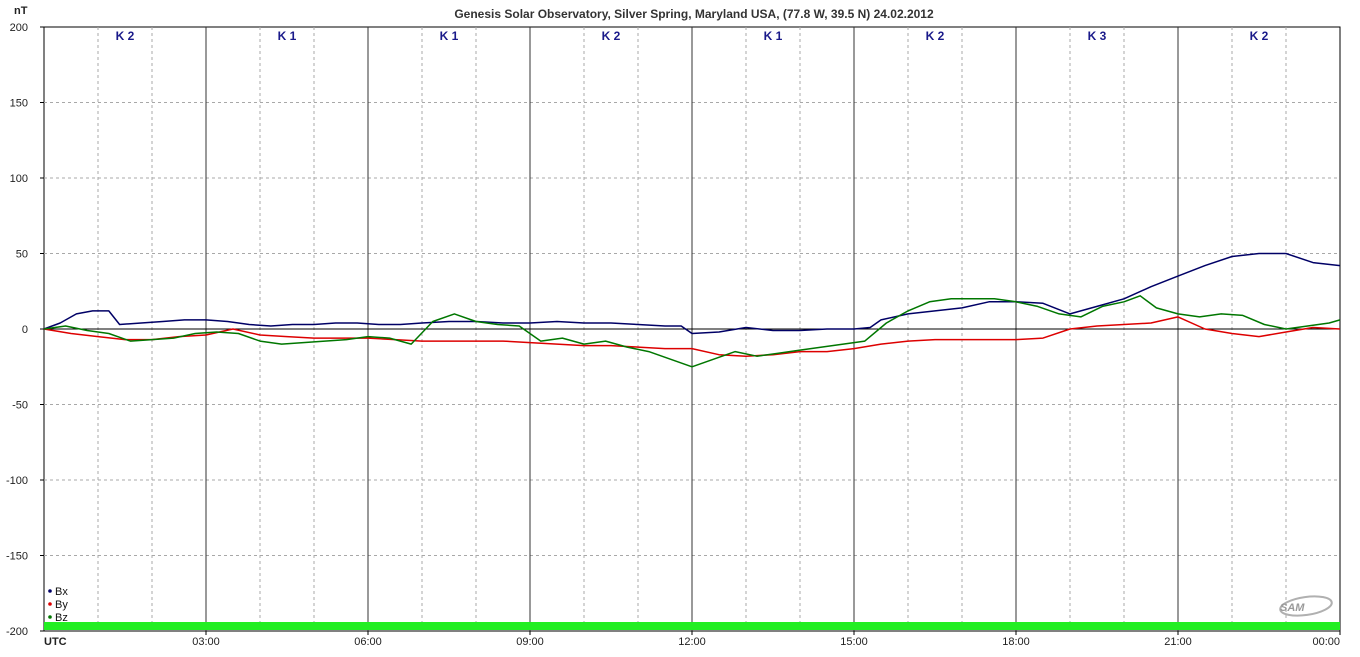 The height and width of the screenshot is (657, 1360). Describe the element at coordinates (61, 592) in the screenshot. I see `legend-label: Bx` at that location.